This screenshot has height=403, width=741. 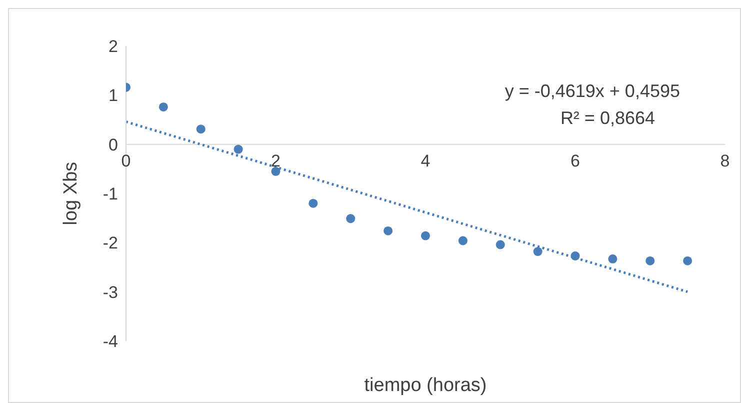 What do you see at coordinates (110, 243) in the screenshot?
I see `y-tick-label: -2` at bounding box center [110, 243].